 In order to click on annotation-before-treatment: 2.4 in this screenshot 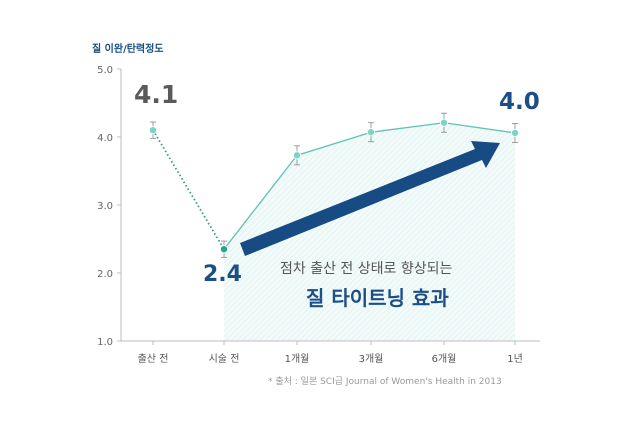, I will do `click(222, 274)`.